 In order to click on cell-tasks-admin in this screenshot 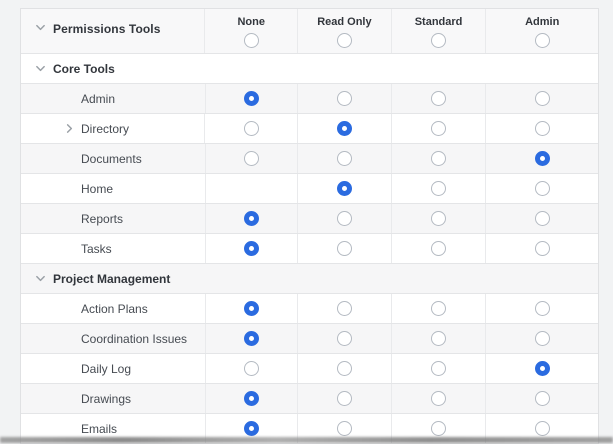, I will do `click(541, 248)`.